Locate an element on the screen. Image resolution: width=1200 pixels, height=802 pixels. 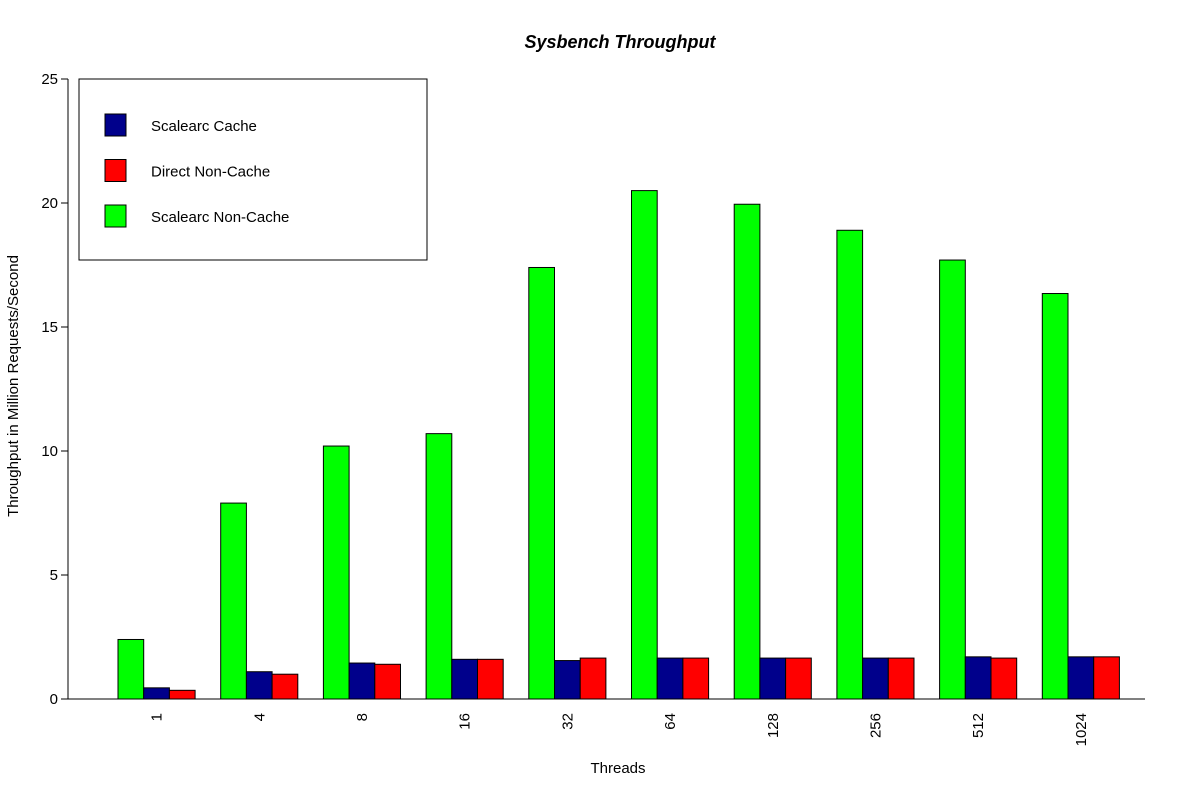
y-tick-label: 0 is located at coordinates (54, 699).